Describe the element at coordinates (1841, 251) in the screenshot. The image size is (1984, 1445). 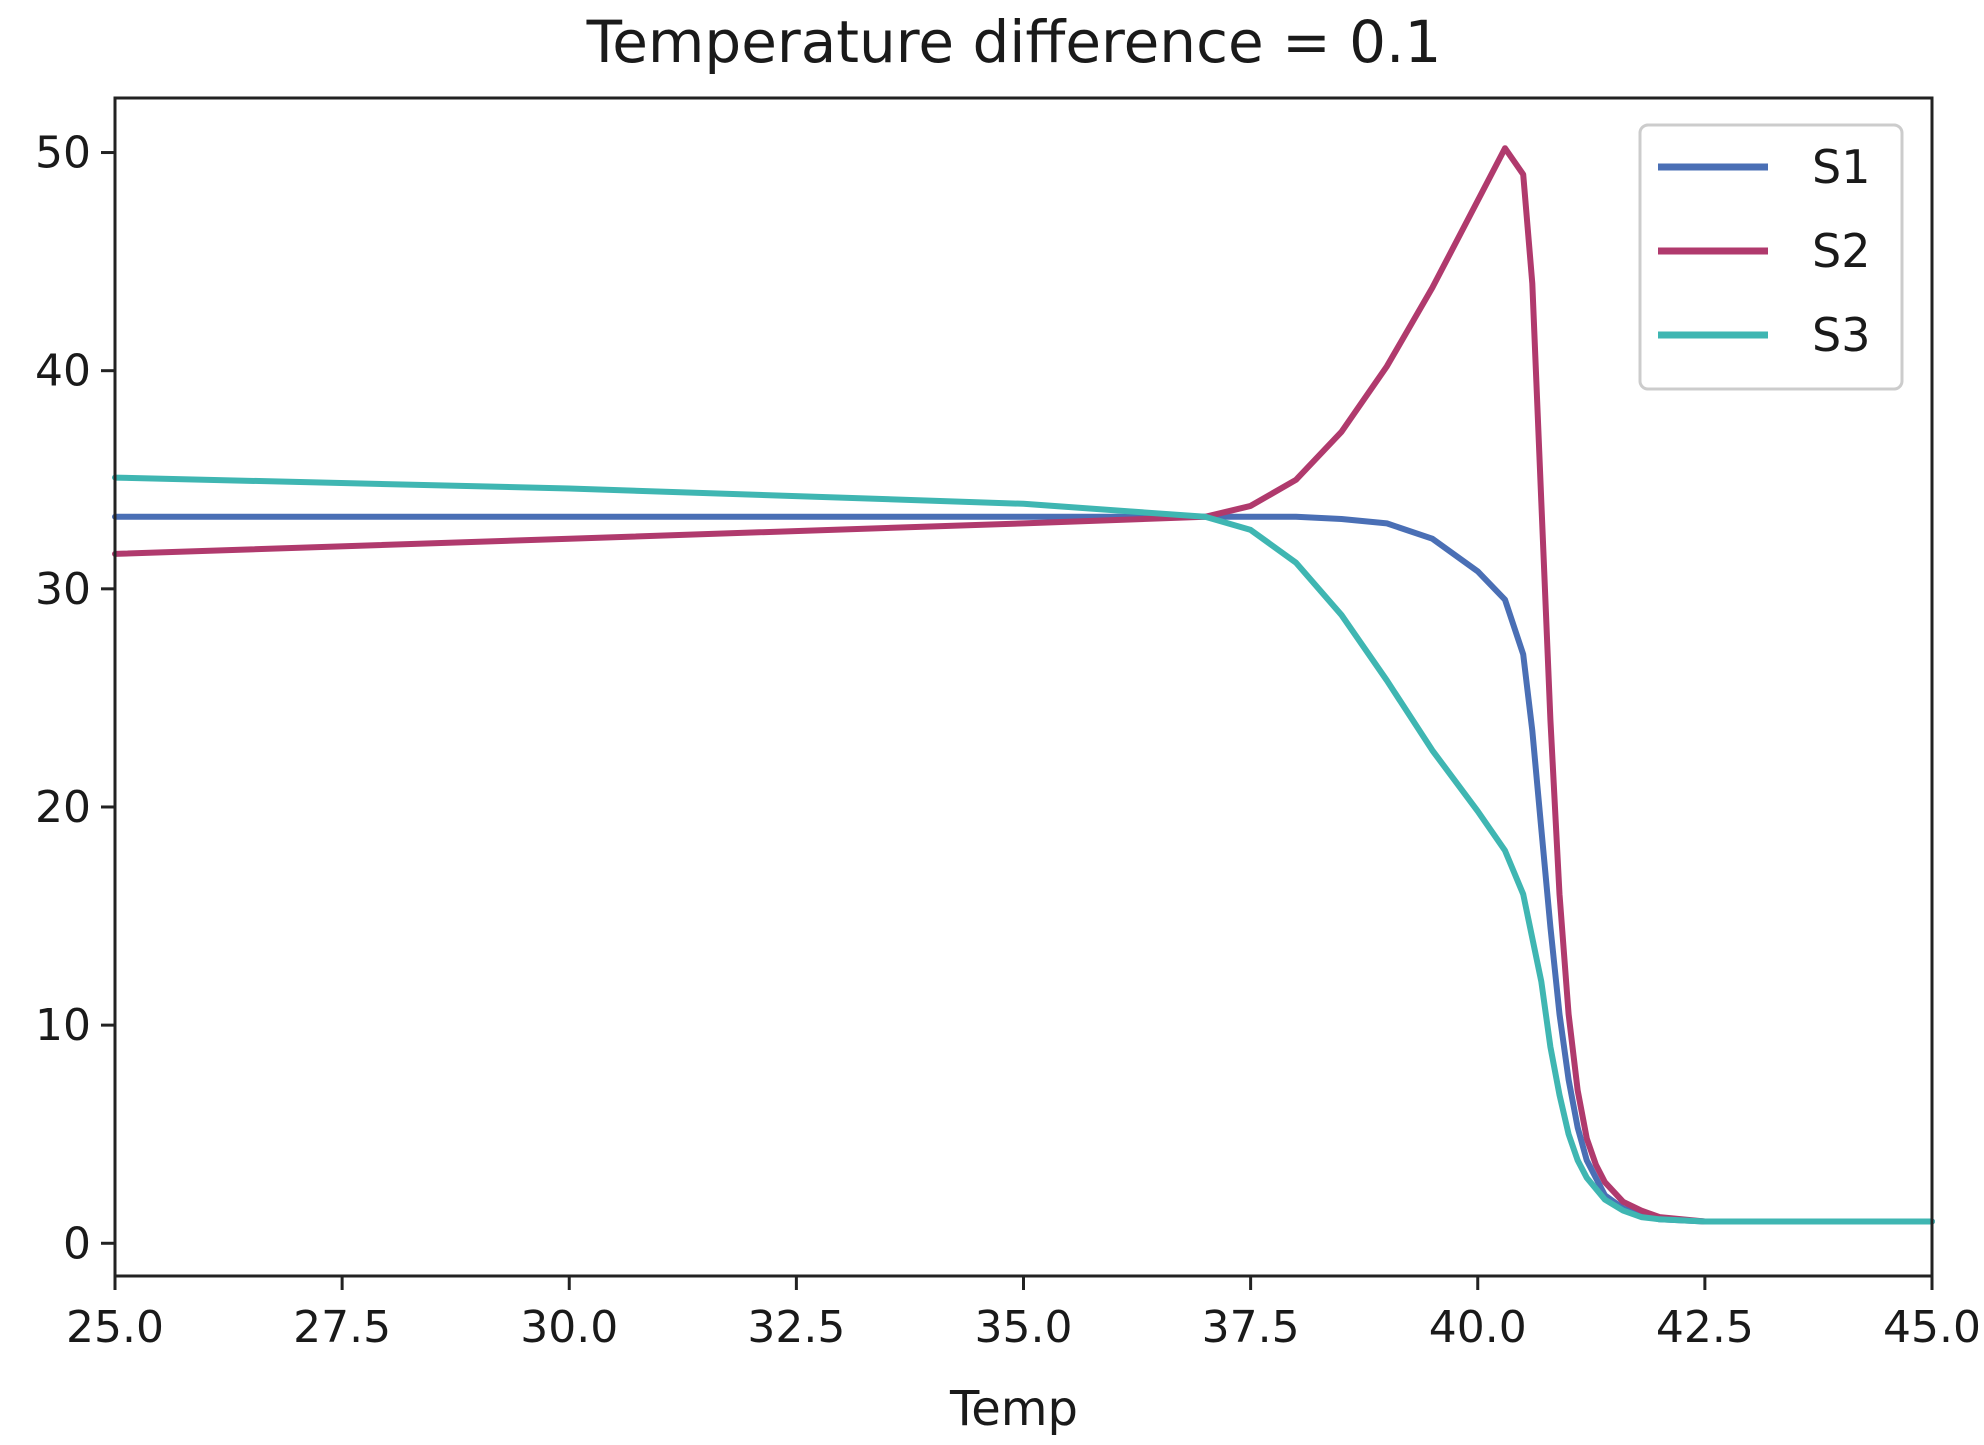
I see `legend-label-s2: S2` at that location.